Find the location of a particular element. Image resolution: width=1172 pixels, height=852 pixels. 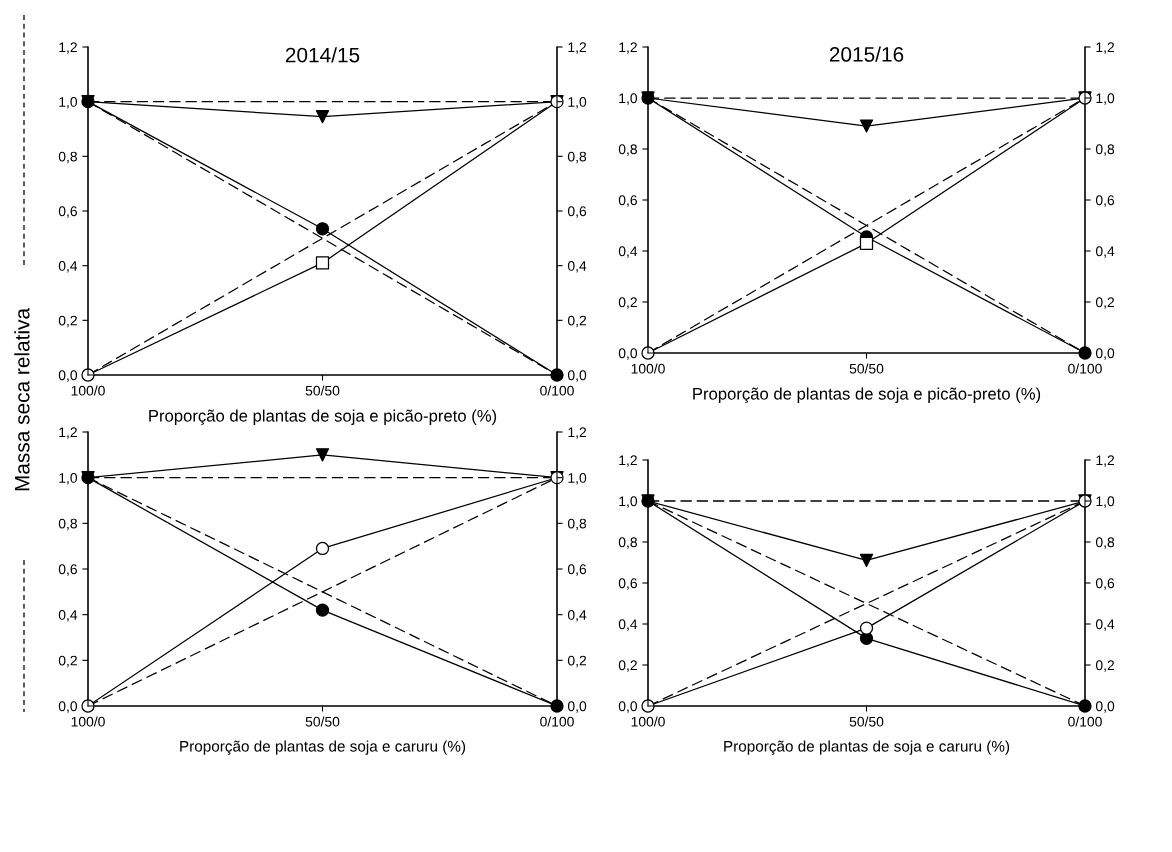

y-axis-title: Massa seca relativa is located at coordinates (22, 399).